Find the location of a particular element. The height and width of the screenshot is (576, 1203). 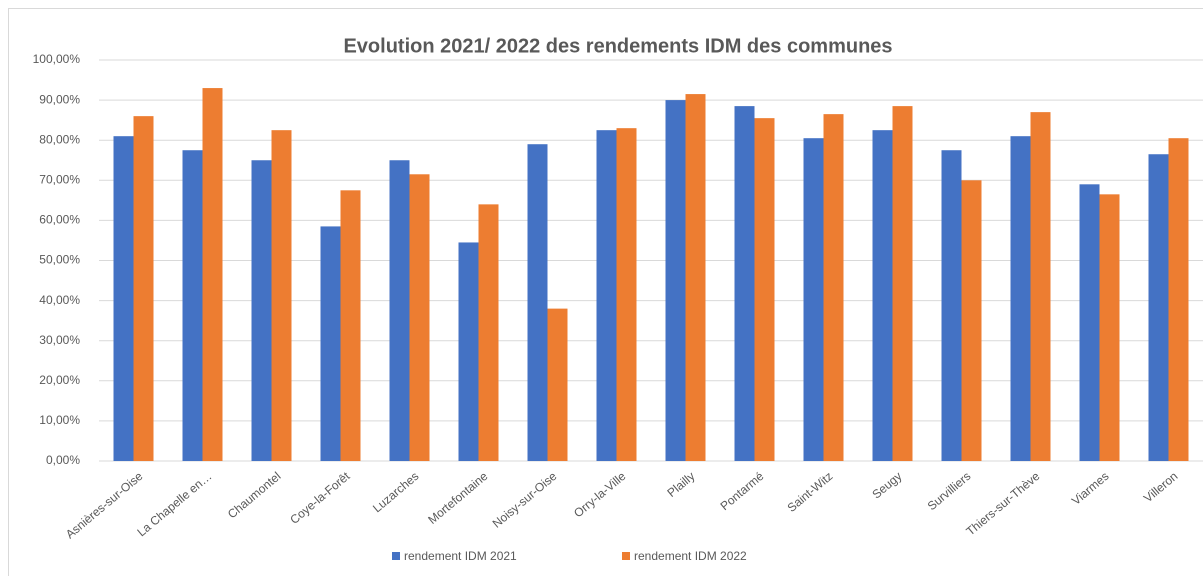

y-tick-label: 80,00% is located at coordinates (59, 139).